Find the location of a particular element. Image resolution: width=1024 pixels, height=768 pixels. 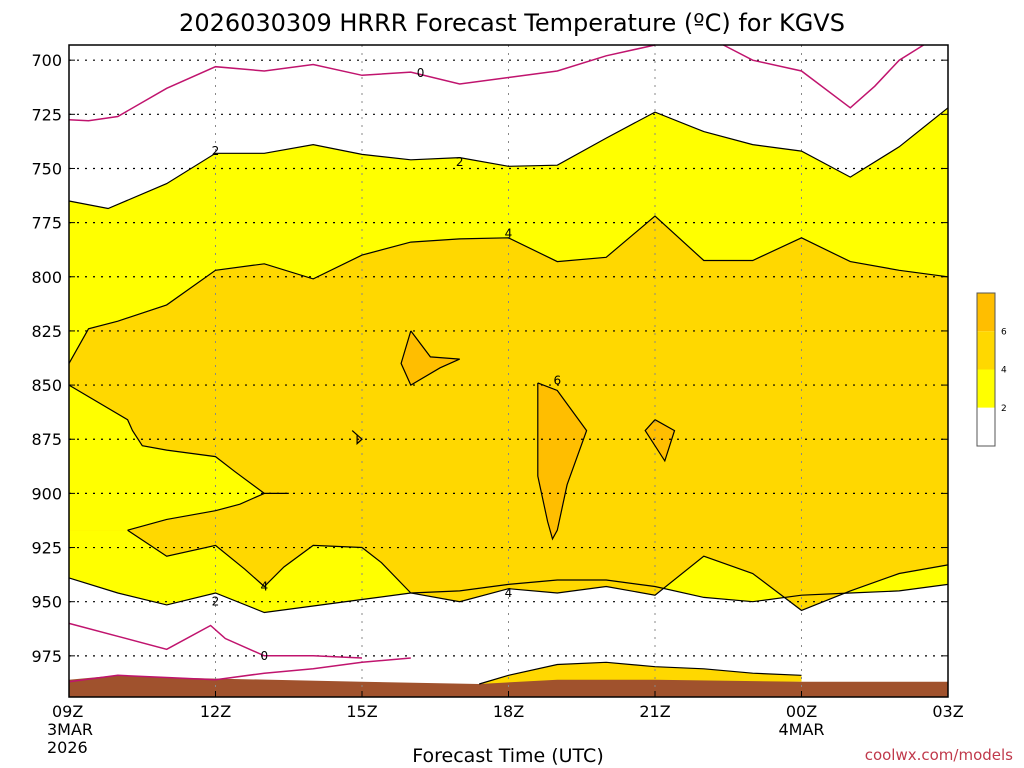

fill-six_a is located at coordinates (430, 358).